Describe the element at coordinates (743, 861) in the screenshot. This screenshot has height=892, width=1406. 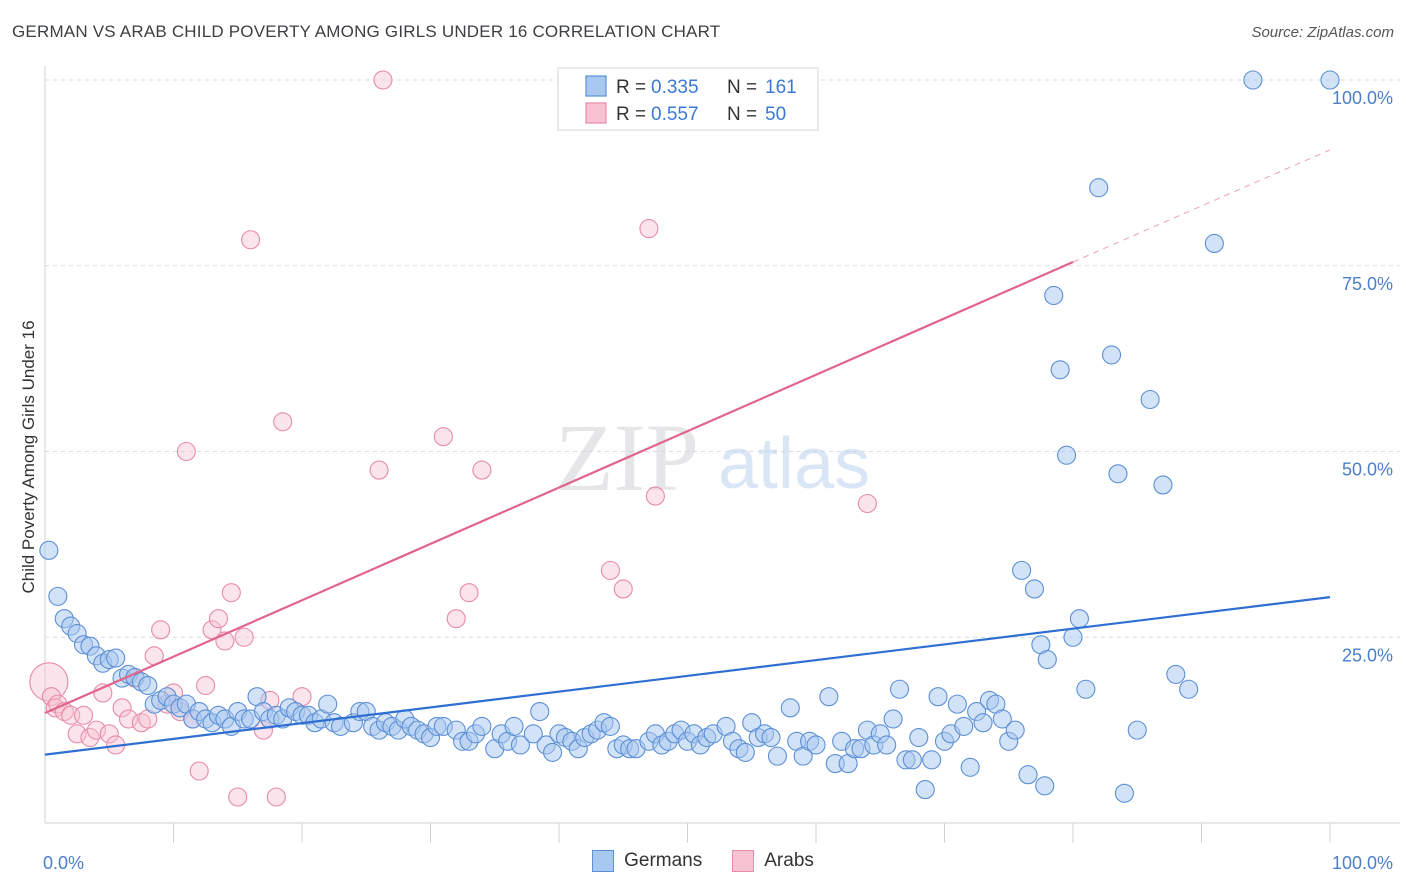
I see `legend-swatch-arabs-bottom` at that location.